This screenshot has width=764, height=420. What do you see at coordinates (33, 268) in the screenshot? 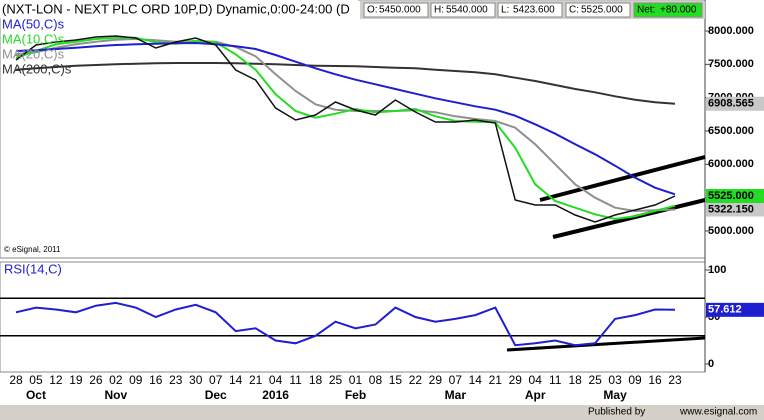
I see `rsi-title: RSI(14,C)` at bounding box center [33, 268].